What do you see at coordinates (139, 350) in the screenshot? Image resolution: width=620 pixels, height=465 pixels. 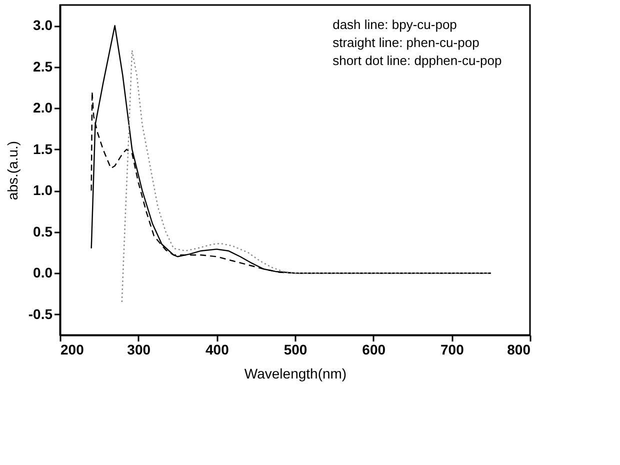 I see `x-tick-label: 300` at bounding box center [139, 350].